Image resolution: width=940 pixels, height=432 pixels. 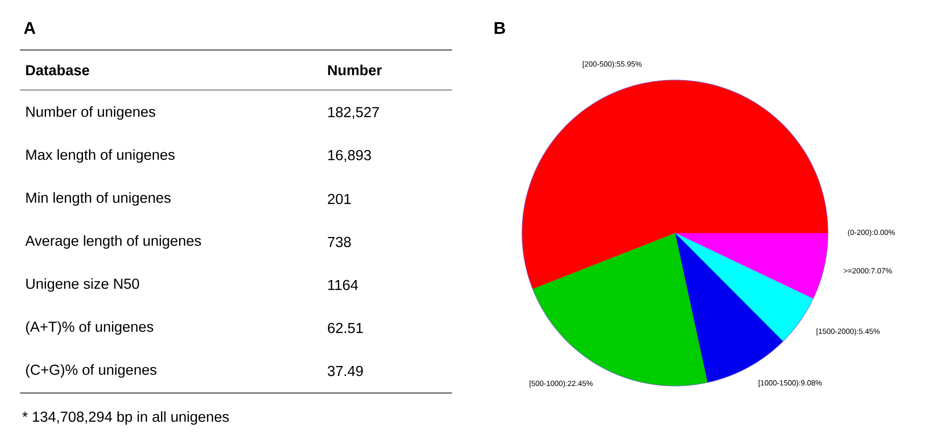 What do you see at coordinates (500, 28) in the screenshot?
I see `chart-title: B` at bounding box center [500, 28].